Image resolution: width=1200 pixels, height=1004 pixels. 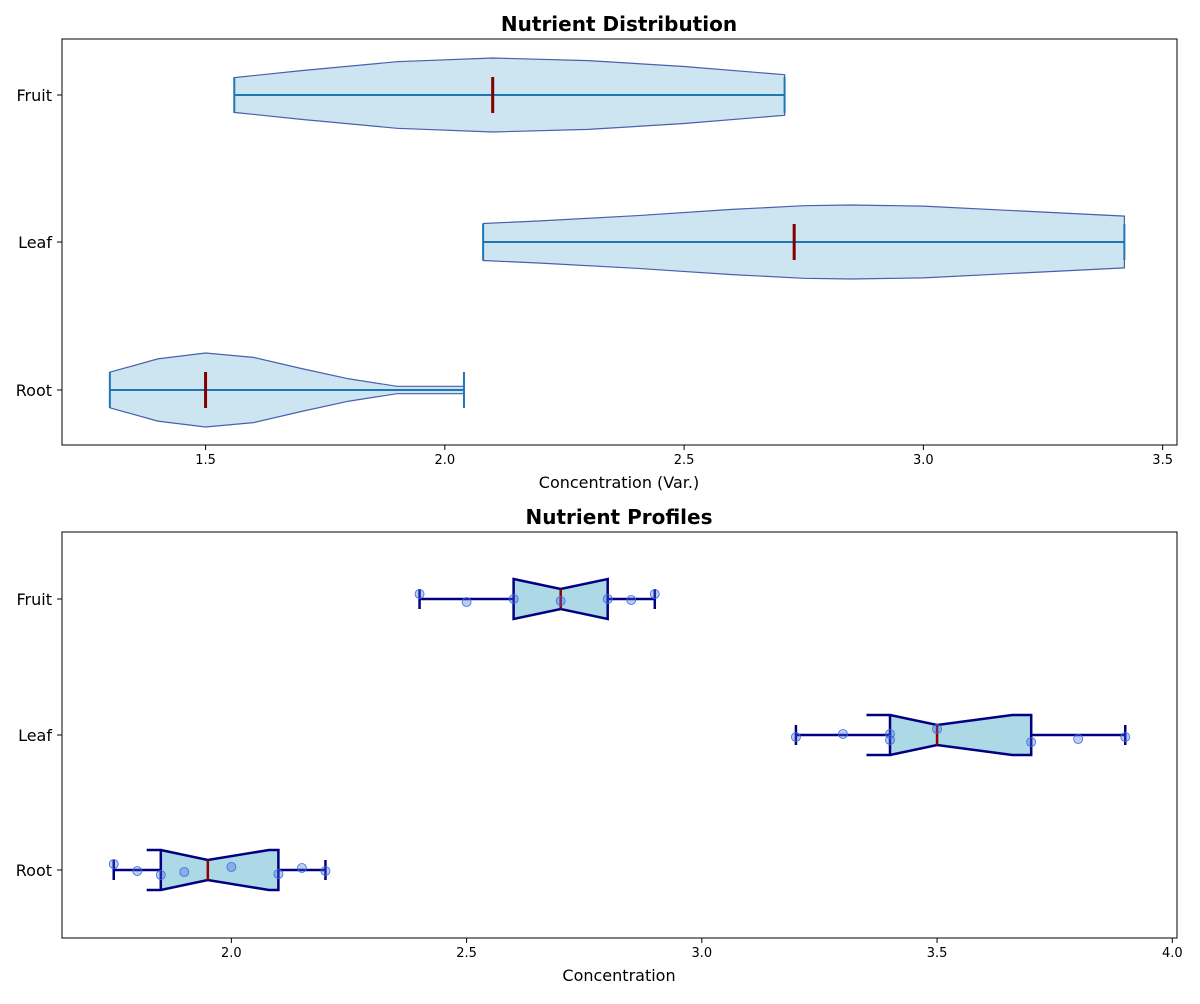 I want to click on x-tick-label: 1.5, so click(x=205, y=460).